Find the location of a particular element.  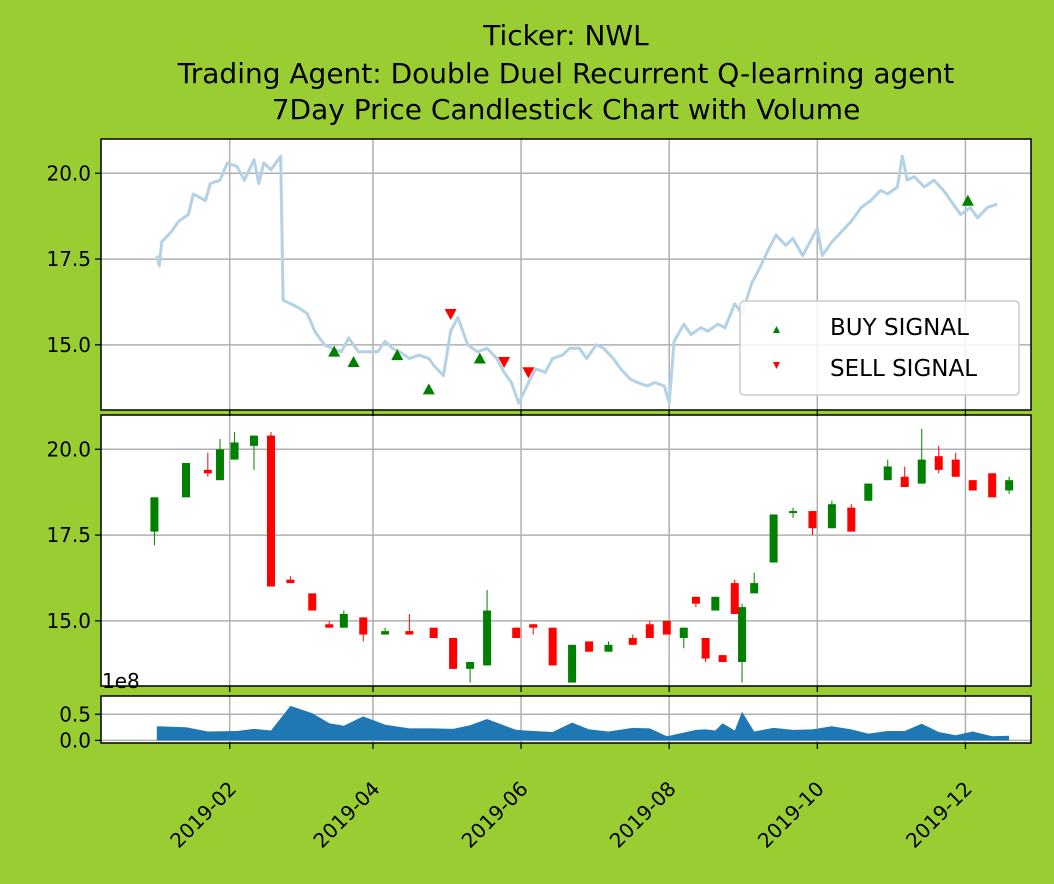

chart-title-line3: 7Day Price Candlestick Chart with Volume is located at coordinates (566, 109).